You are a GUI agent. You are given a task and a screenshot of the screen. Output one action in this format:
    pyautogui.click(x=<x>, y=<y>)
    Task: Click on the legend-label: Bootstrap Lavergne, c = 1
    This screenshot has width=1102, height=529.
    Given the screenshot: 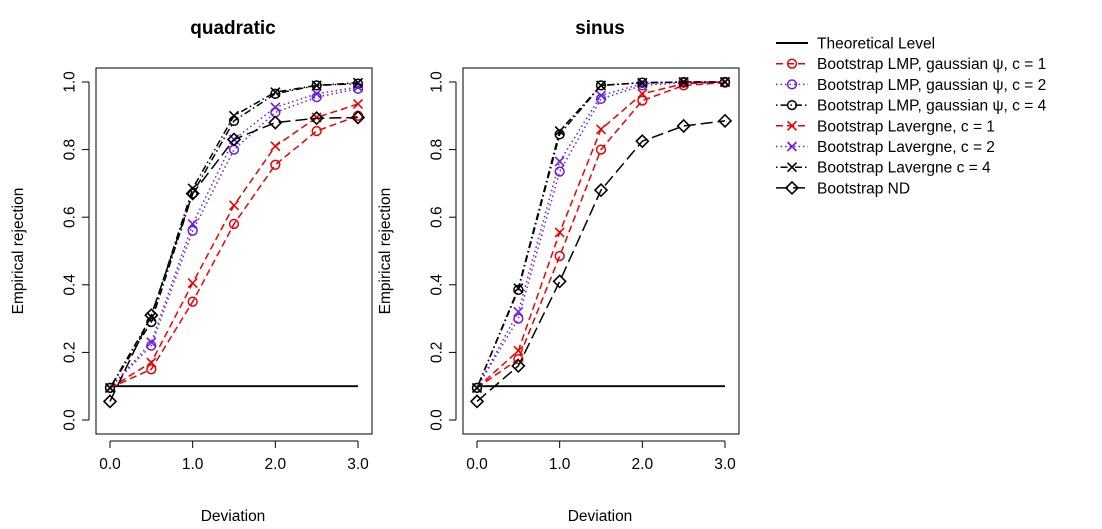 What is the action you would take?
    pyautogui.click(x=906, y=126)
    